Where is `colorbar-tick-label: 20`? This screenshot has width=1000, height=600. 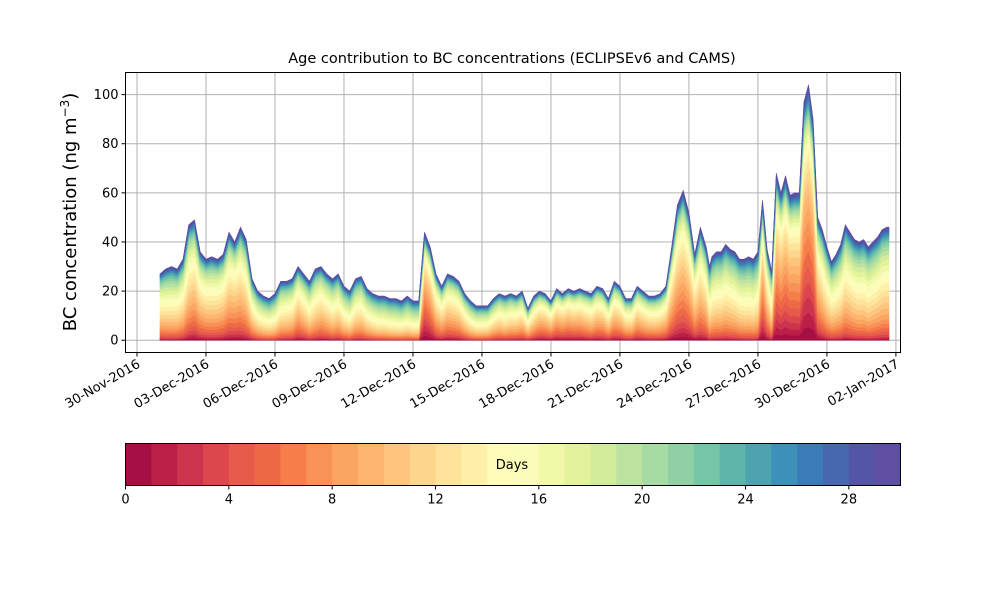 colorbar-tick-label: 20 is located at coordinates (642, 500).